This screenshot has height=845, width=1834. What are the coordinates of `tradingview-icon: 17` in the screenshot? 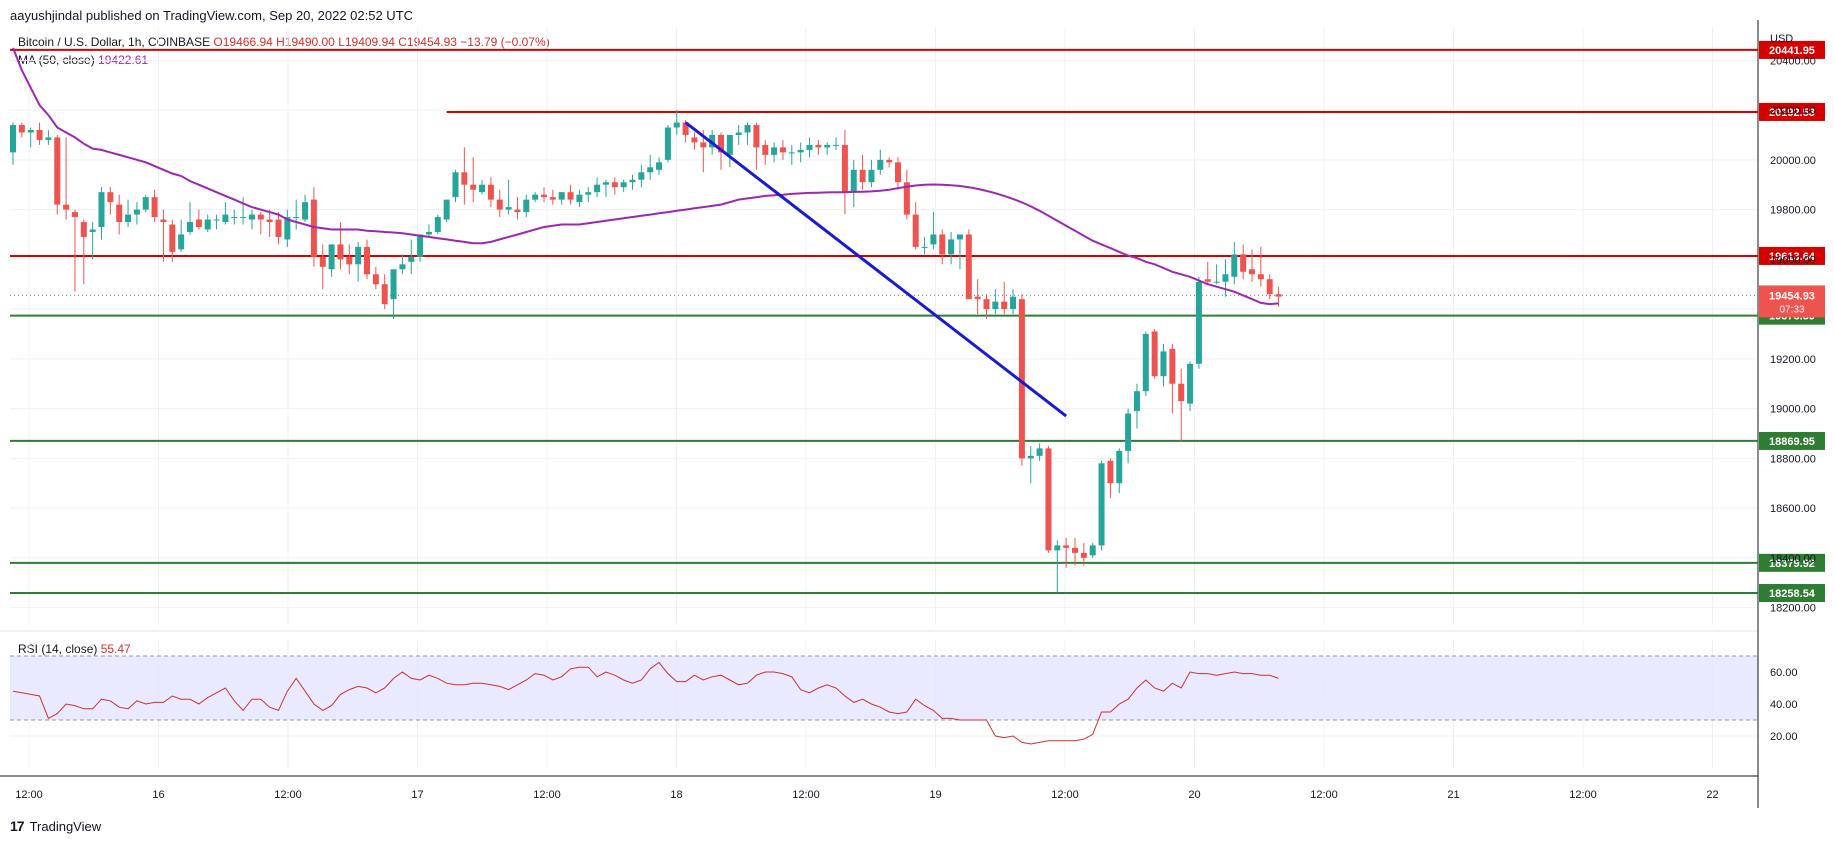 It's located at (17, 826).